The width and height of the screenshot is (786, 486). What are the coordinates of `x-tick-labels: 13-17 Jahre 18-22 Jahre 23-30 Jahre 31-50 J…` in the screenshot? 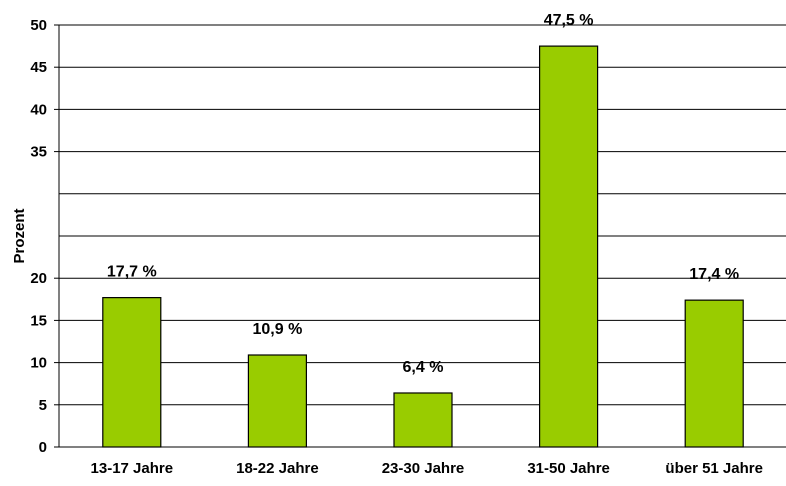 It's located at (427, 468).